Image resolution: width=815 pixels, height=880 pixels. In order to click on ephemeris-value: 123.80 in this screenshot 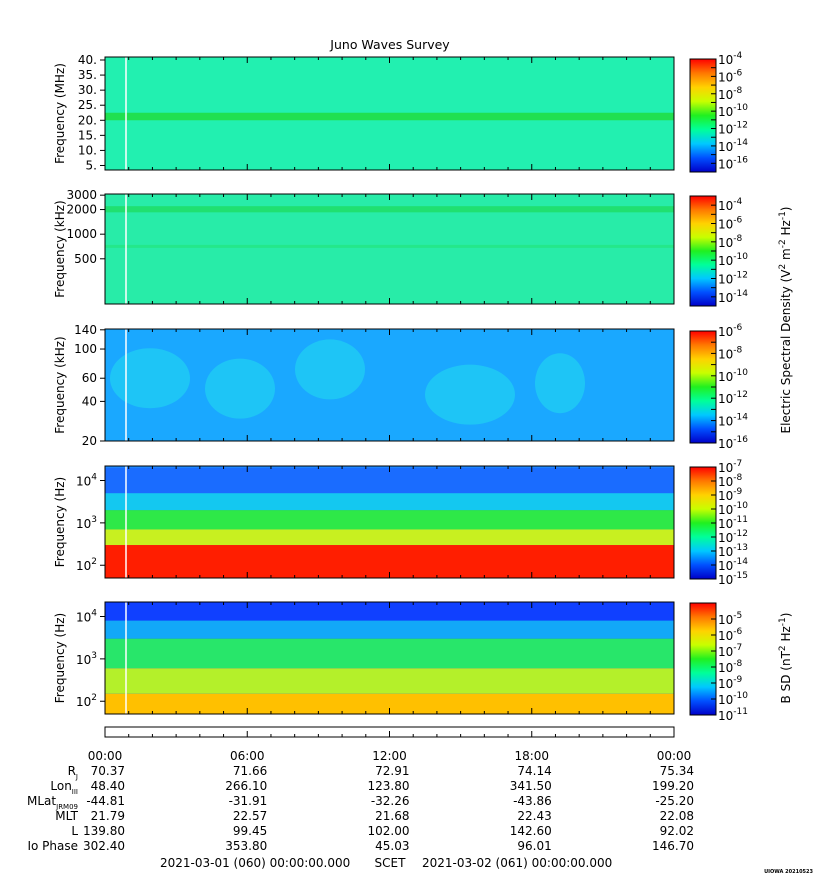, I will do `click(389, 786)`.